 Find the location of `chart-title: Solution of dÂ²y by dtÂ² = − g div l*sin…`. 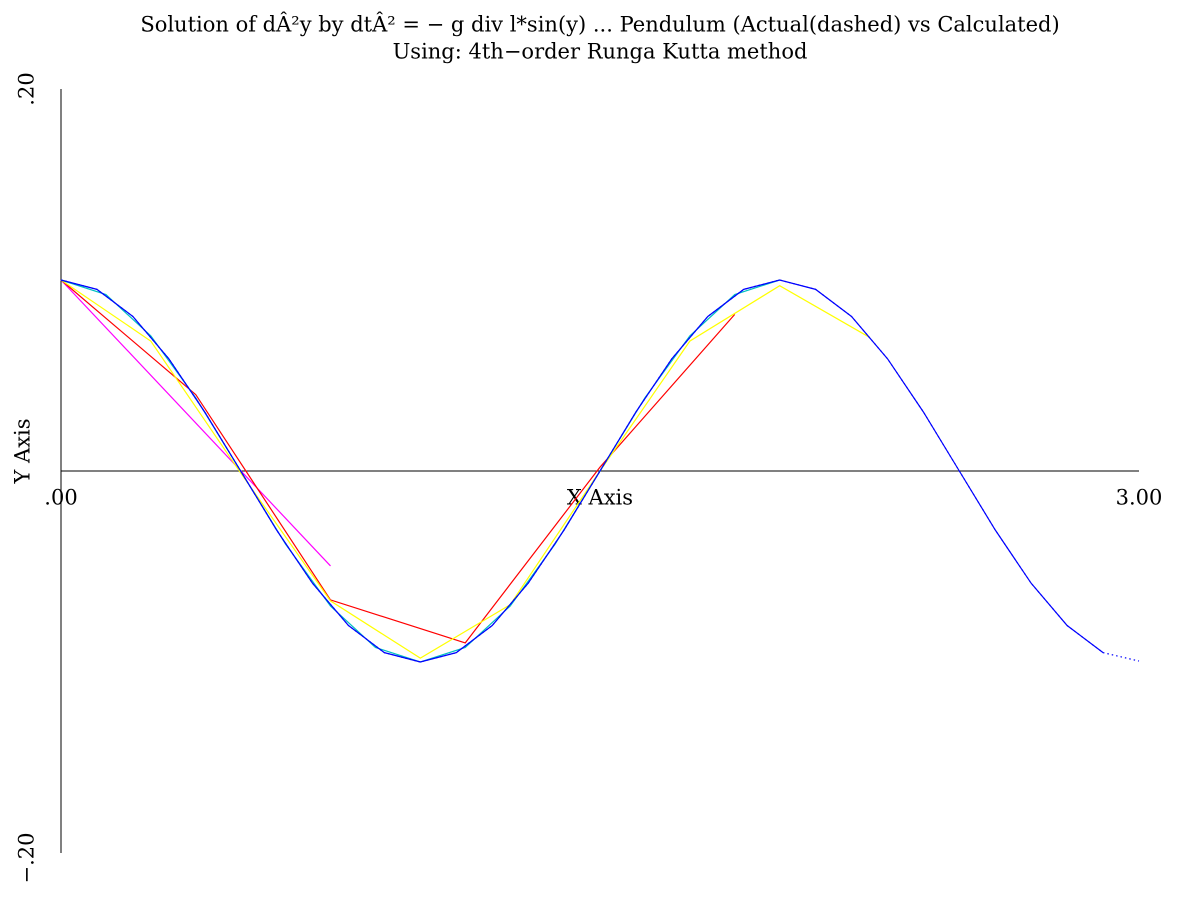

chart-title: Solution of dÂ²y by dtÂ² = − g div l*sin… is located at coordinates (599, 25).